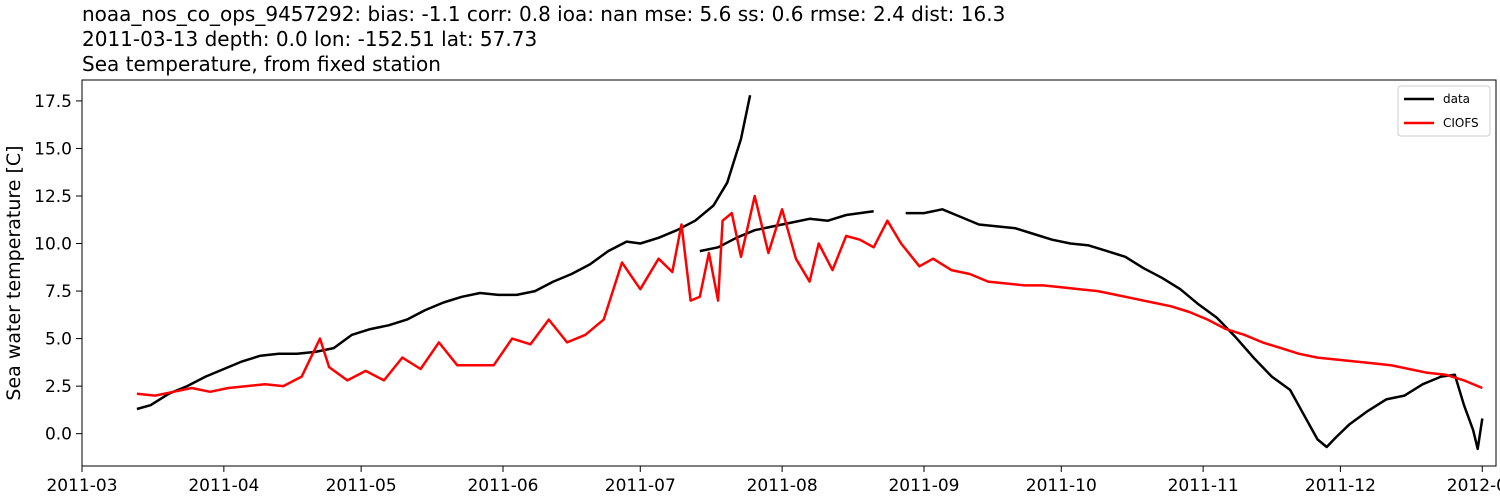  Describe the element at coordinates (361, 486) in the screenshot. I see `x-tick-label: 2011-05` at that location.